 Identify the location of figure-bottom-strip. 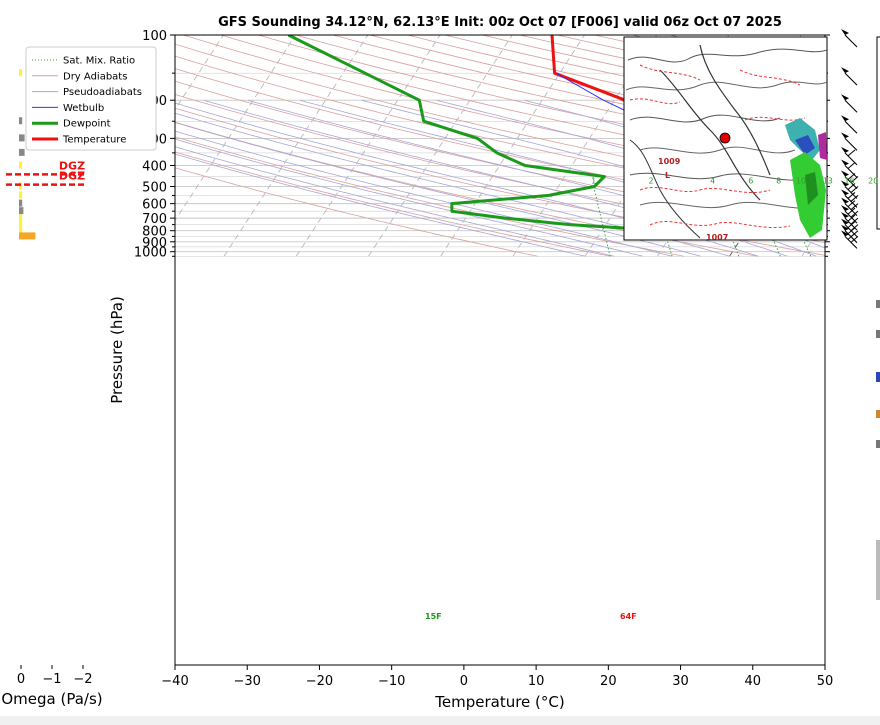
(440, 720).